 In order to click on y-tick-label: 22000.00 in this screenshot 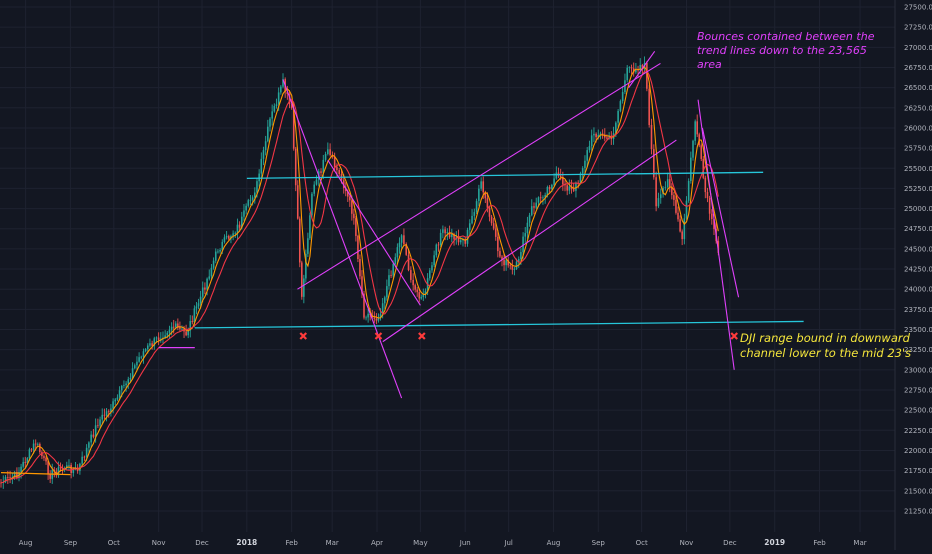, I will do `click(918, 451)`.